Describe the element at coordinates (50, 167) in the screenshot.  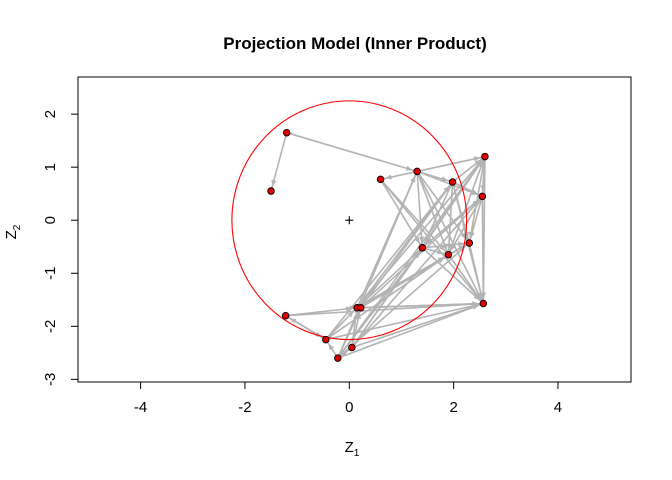
I see `y-tick-label: 1` at that location.